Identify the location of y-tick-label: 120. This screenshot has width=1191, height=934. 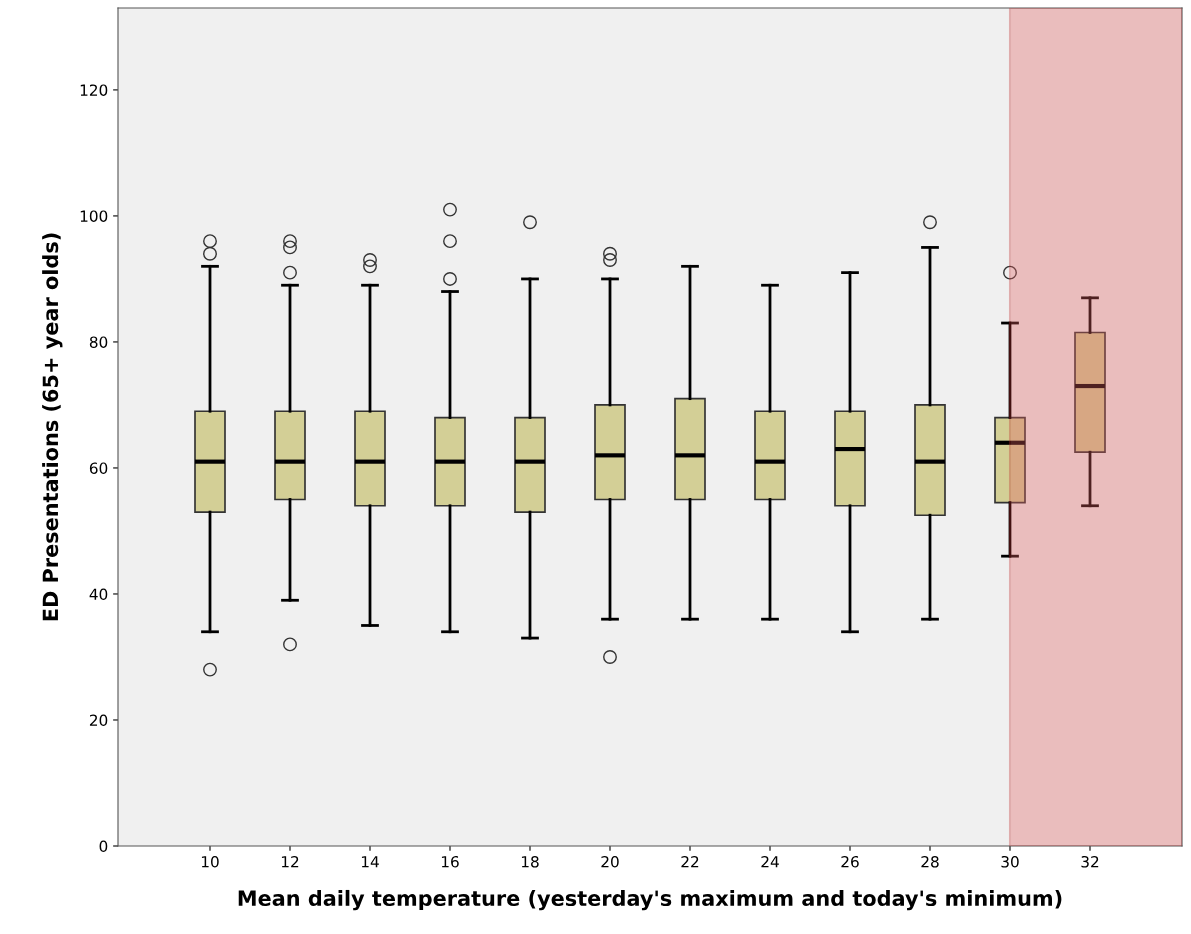
(94, 90).